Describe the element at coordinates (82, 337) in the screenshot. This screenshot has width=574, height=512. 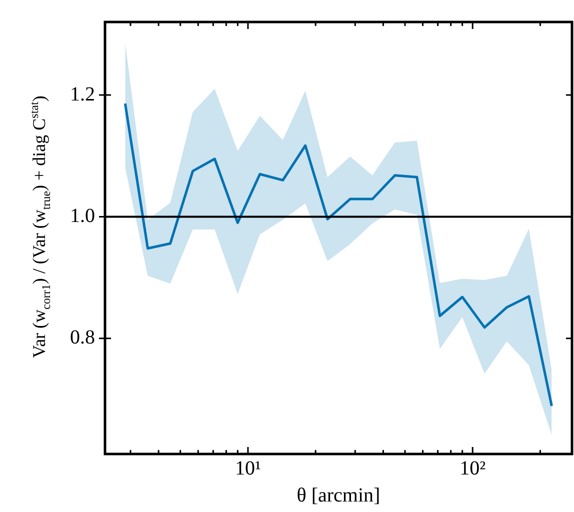
I see `y-tick-label: 0.8` at that location.